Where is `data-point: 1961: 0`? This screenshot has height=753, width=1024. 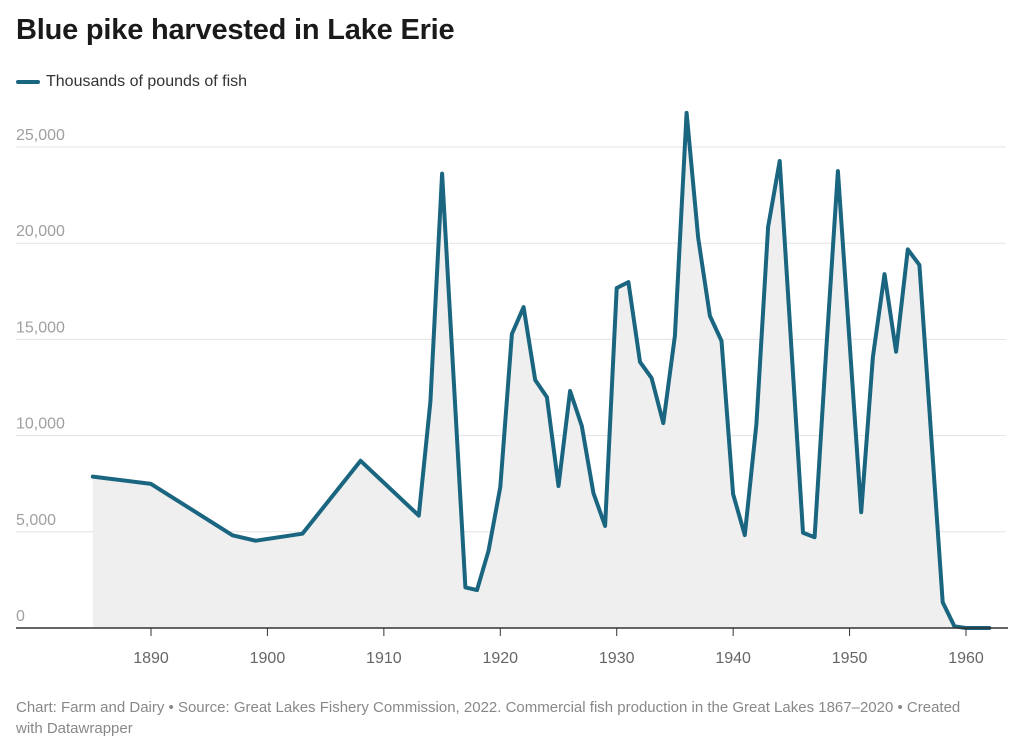
data-point: 1961: 0 is located at coordinates (978, 628).